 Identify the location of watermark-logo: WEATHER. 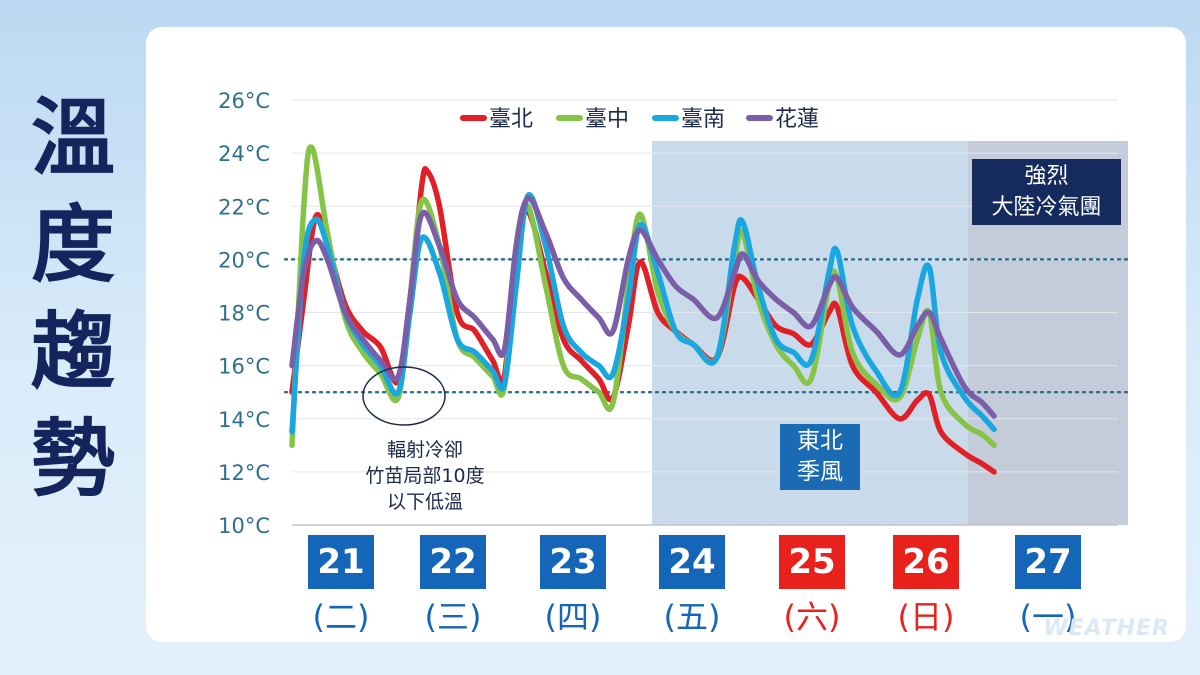
(1106, 628).